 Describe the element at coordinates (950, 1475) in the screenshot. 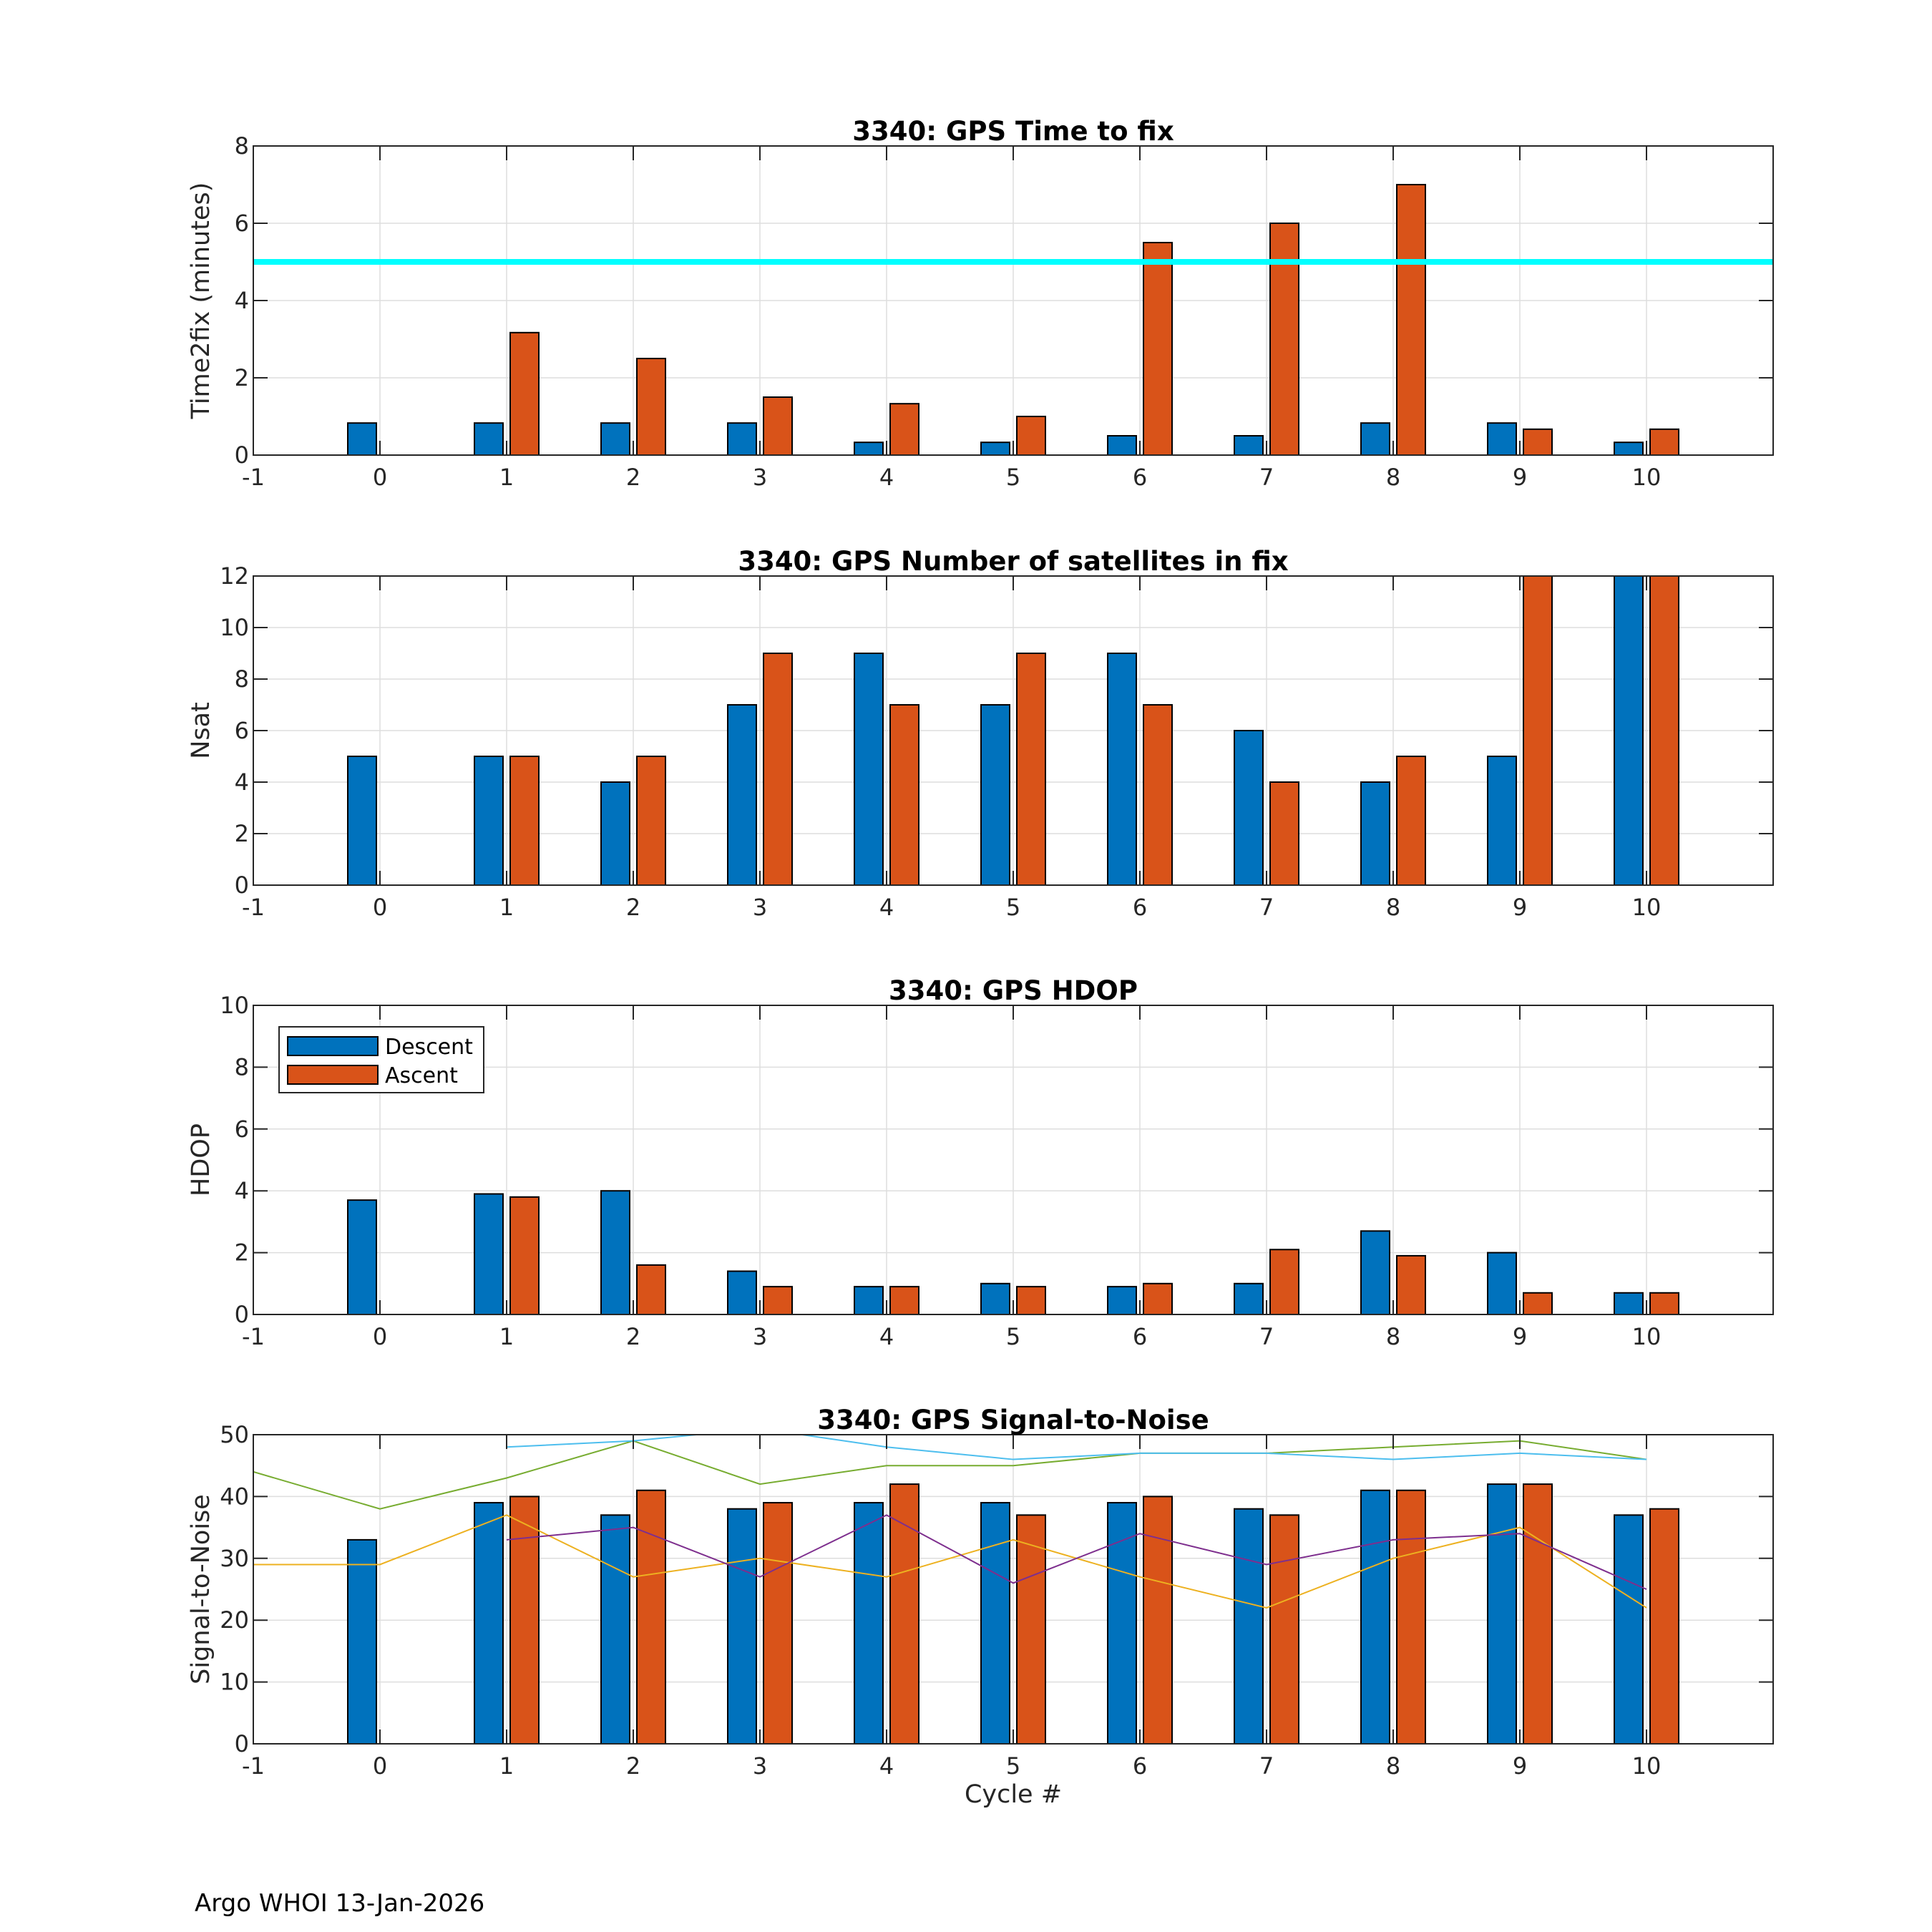

I see `snr-line-max` at that location.